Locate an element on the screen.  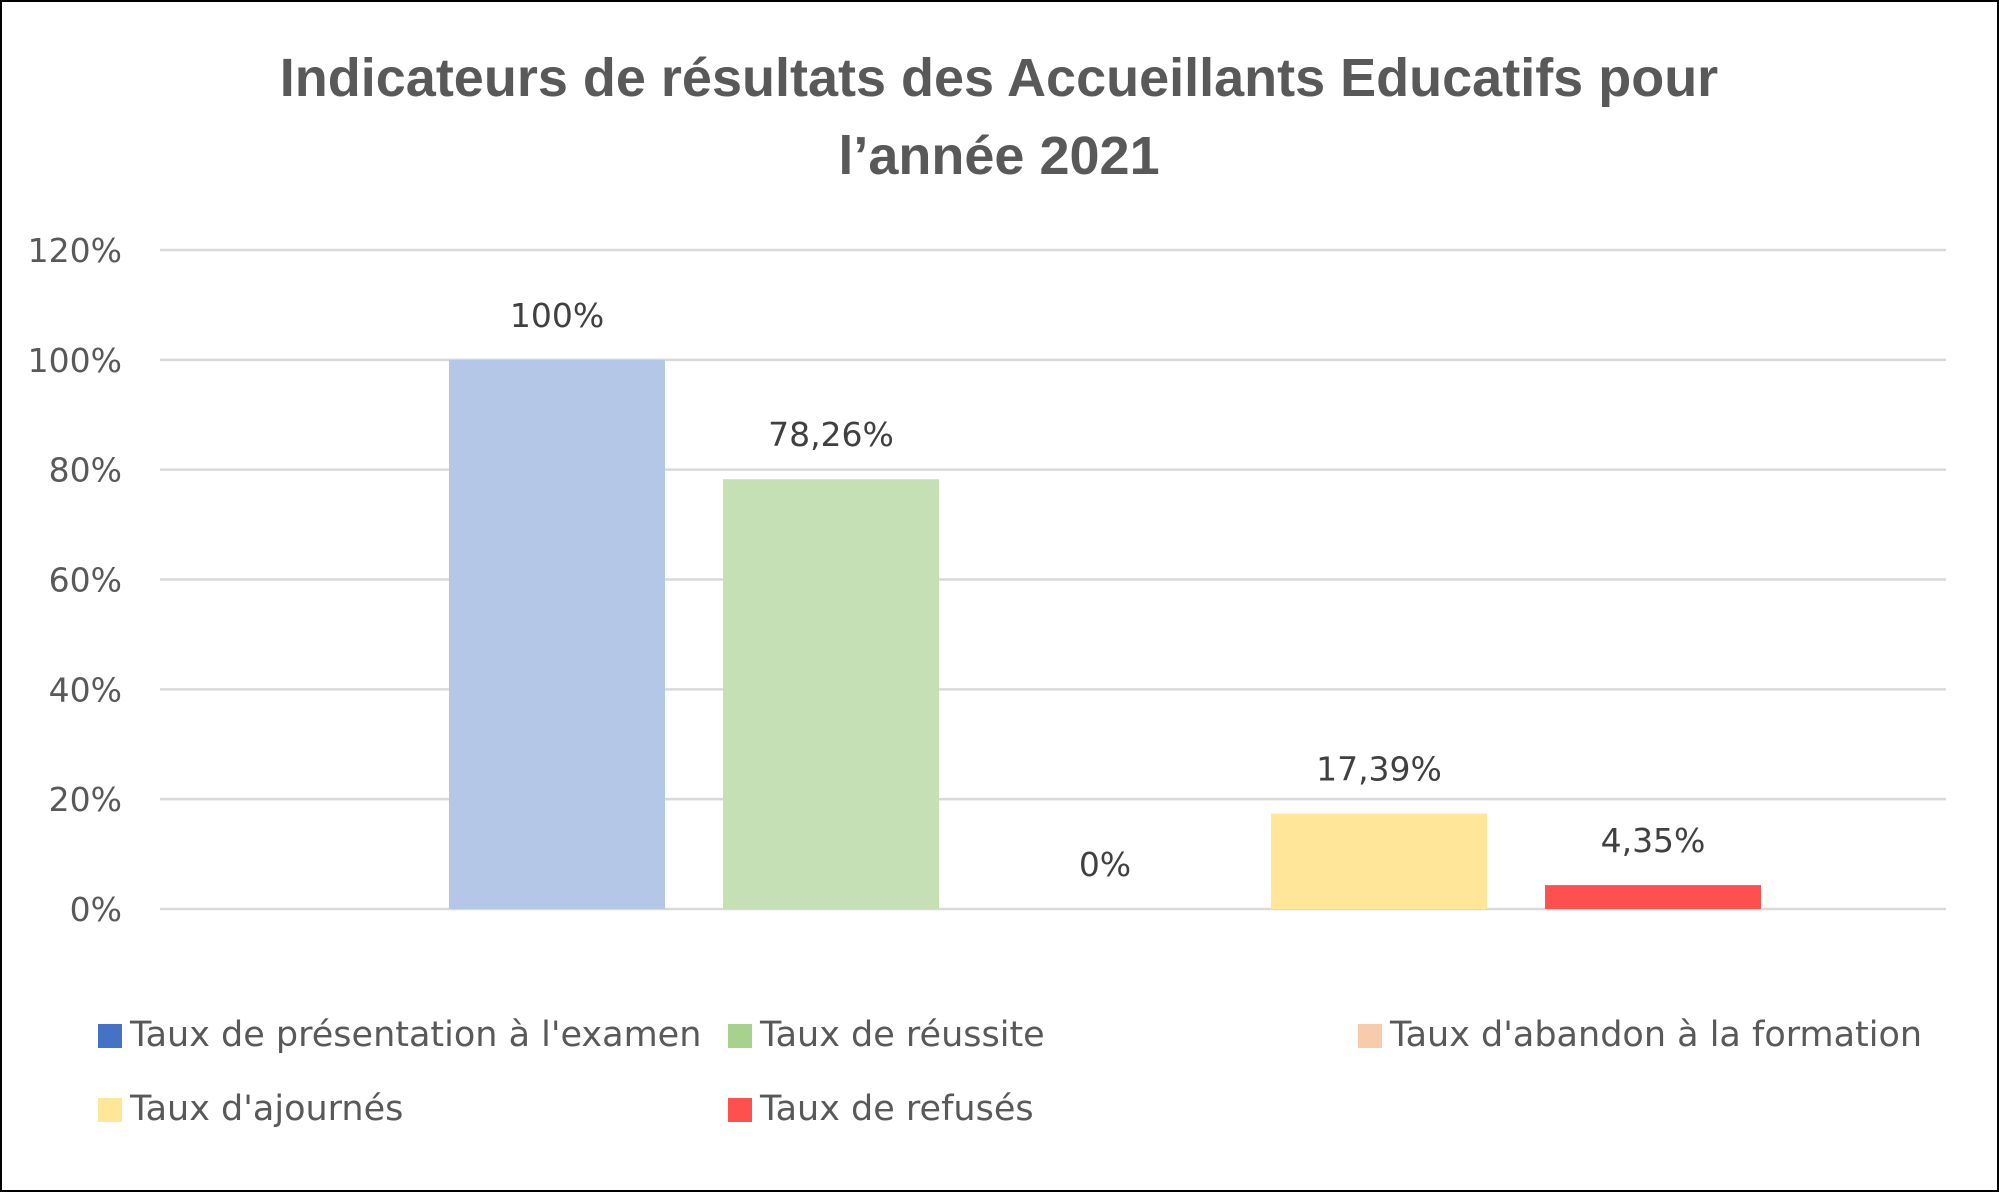
legend-label-5: Taux de refusés is located at coordinates (896, 1109).